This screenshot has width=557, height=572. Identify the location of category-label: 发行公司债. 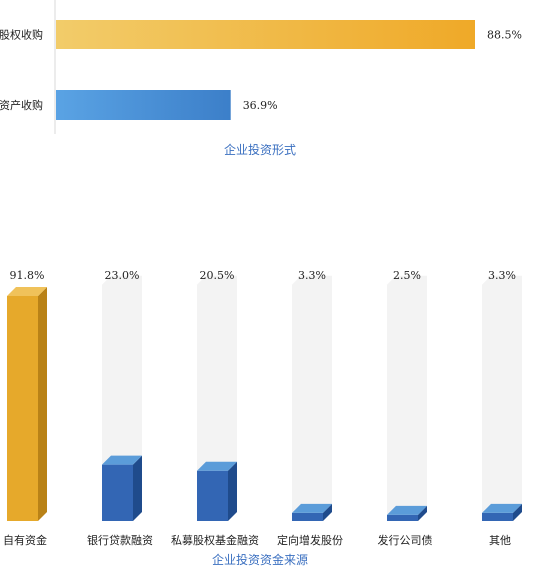
(405, 540).